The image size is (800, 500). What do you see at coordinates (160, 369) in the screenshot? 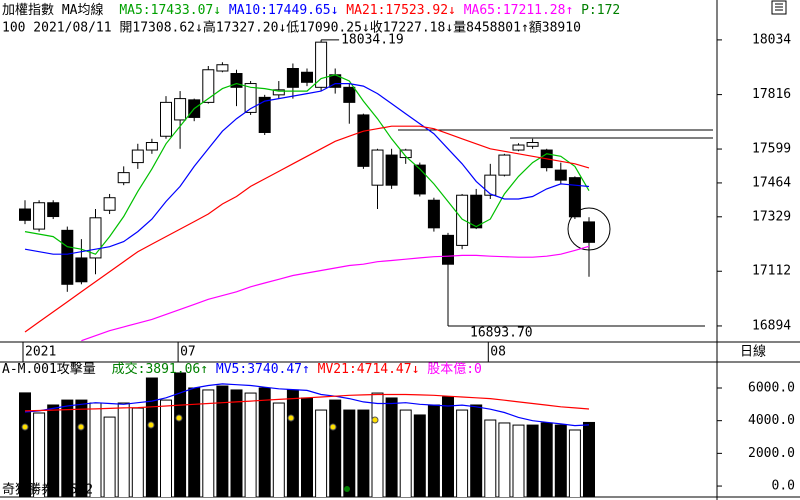
I see `legend-entry: 成交:3891.06↑` at bounding box center [160, 369].